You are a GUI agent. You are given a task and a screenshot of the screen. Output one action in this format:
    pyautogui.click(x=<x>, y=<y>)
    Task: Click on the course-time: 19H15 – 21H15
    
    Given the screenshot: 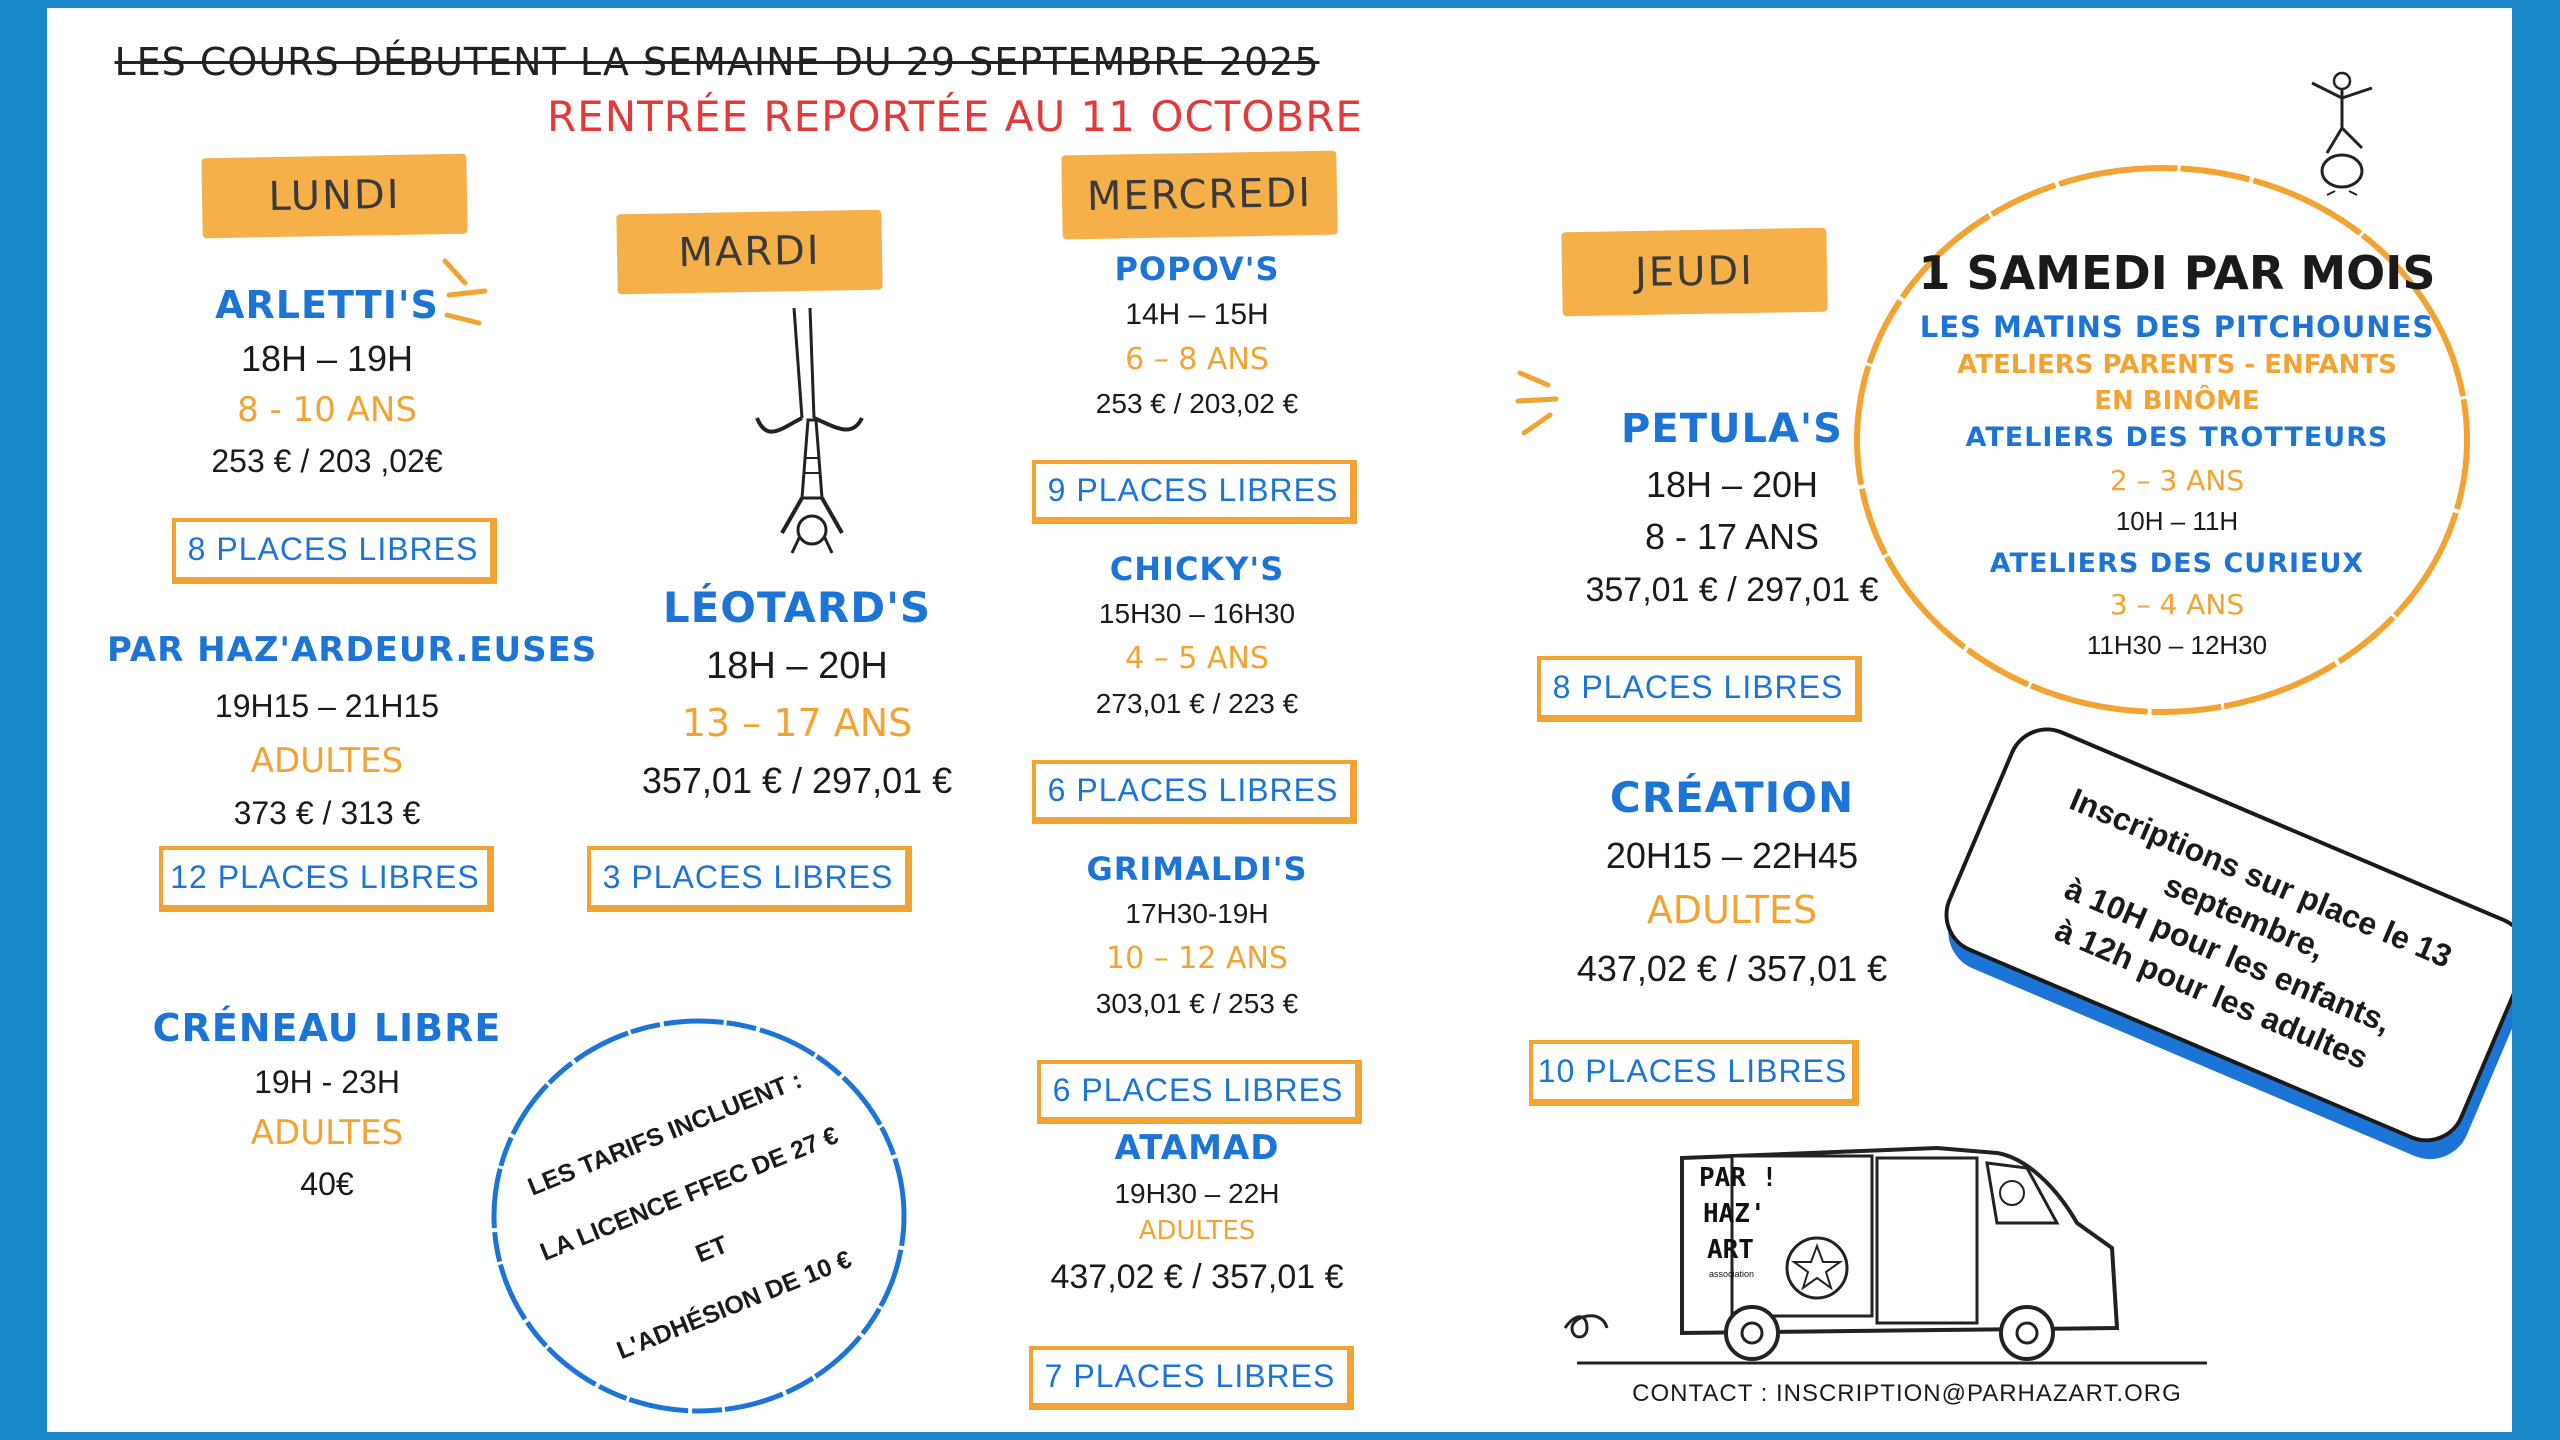 What is the action you would take?
    pyautogui.click(x=327, y=706)
    